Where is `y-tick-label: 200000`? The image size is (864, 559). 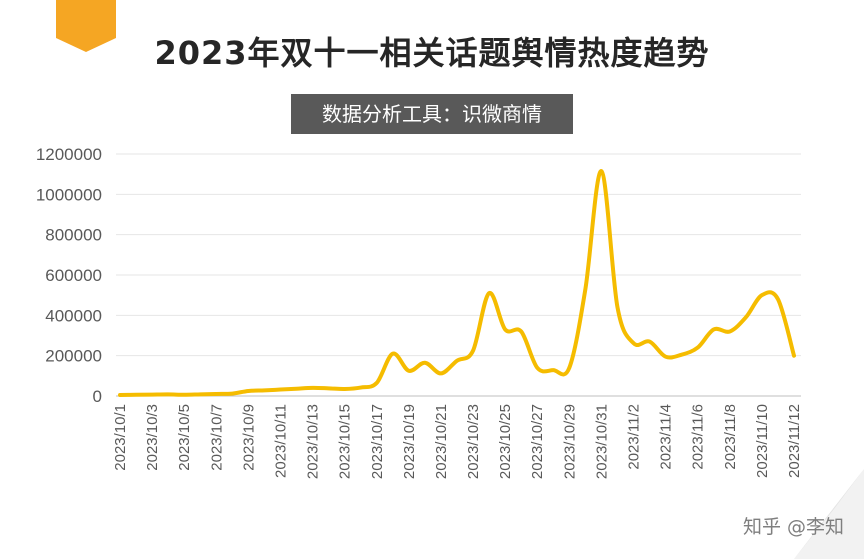
y-tick-label: 200000 is located at coordinates (73, 356).